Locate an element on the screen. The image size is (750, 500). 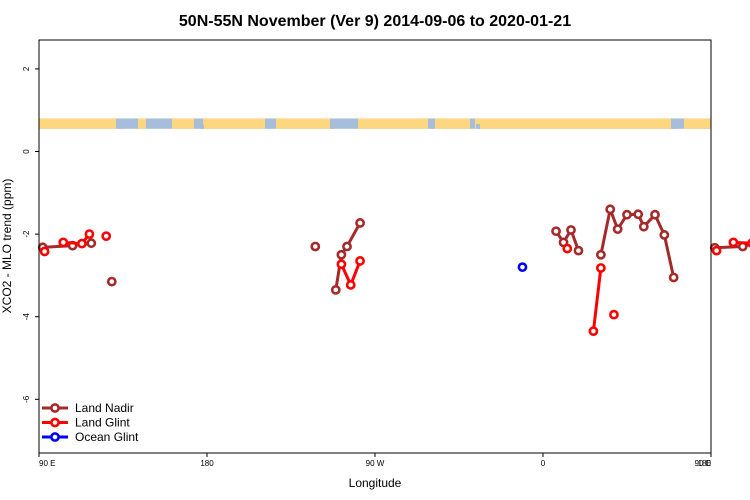
series-ocean-glint is located at coordinates (522, 267).